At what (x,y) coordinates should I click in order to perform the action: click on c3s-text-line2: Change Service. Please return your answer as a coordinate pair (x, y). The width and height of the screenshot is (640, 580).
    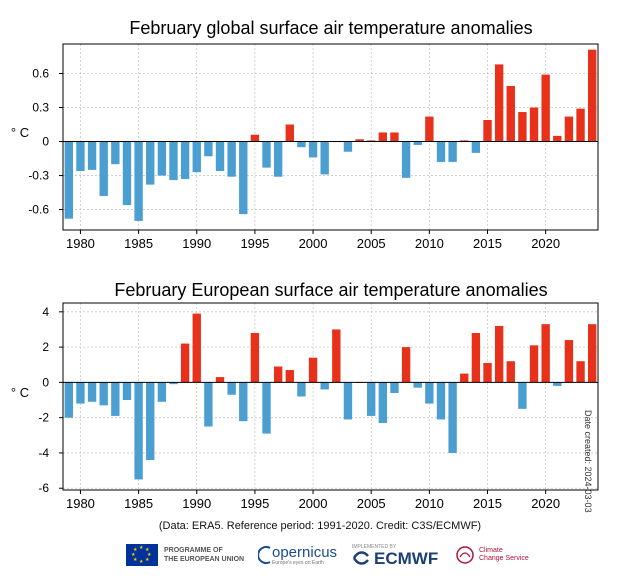
    Looking at the image, I should click on (504, 558).